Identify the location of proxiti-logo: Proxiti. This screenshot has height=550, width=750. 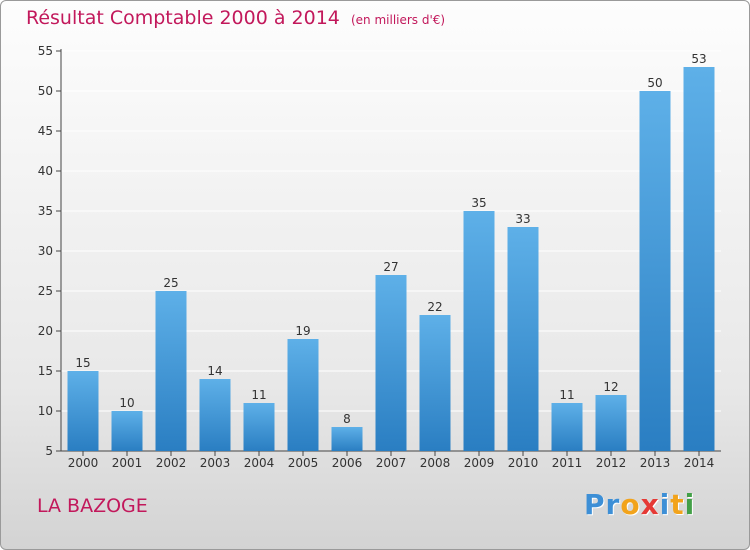
(639, 504).